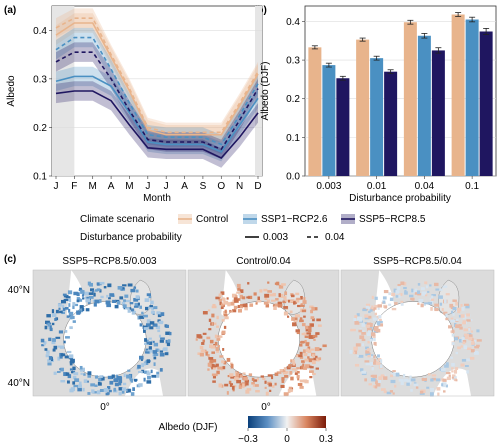  I want to click on bar-ssp5-rcp8.5-0.003, so click(343, 127).